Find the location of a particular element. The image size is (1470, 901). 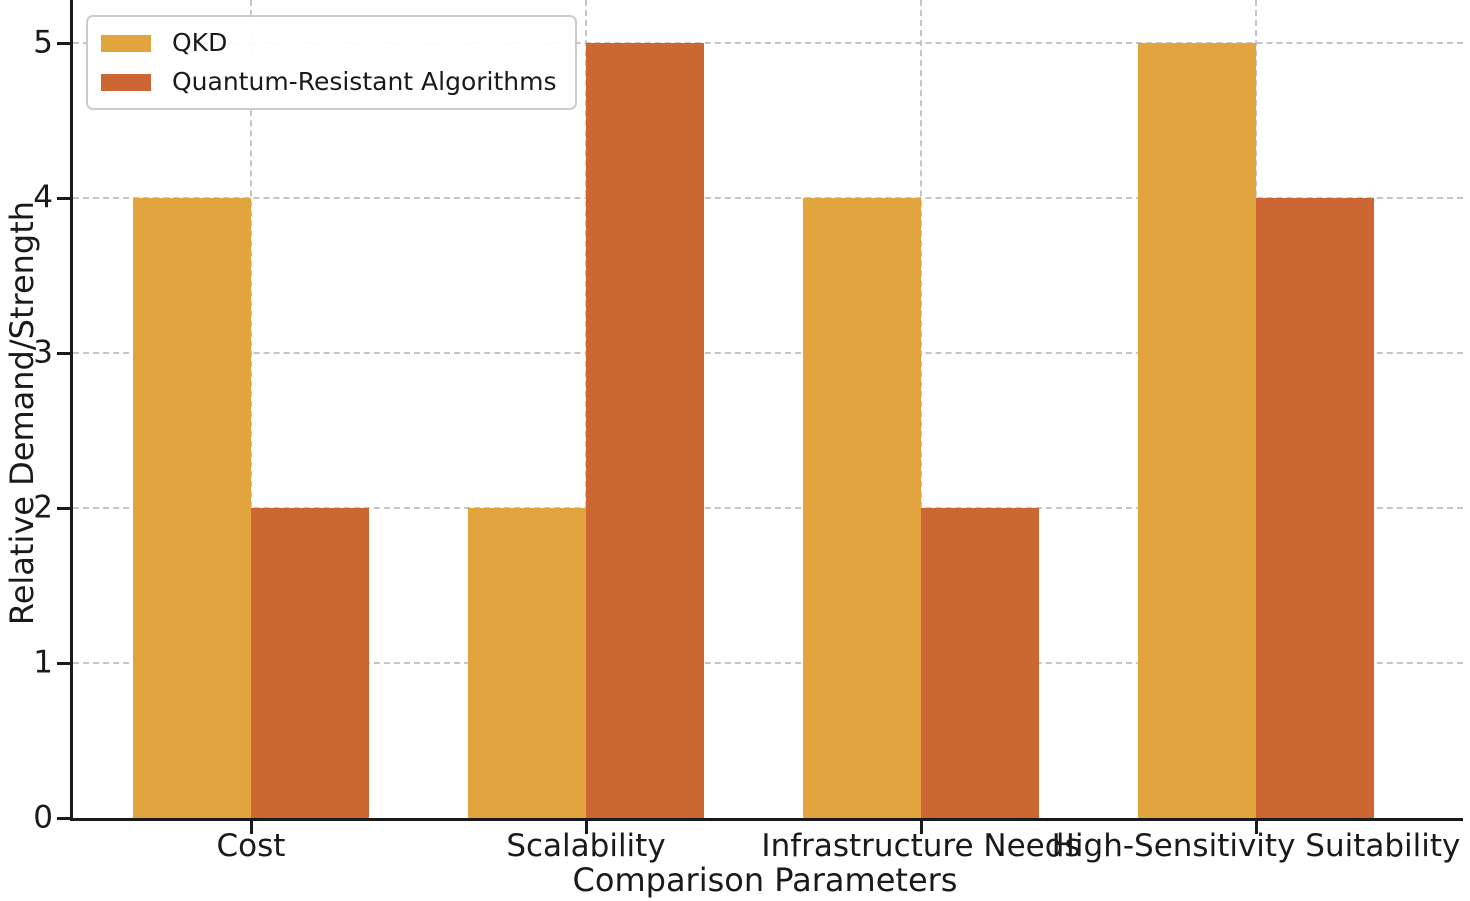

y-tick-label-3: 3 is located at coordinates (43, 352).